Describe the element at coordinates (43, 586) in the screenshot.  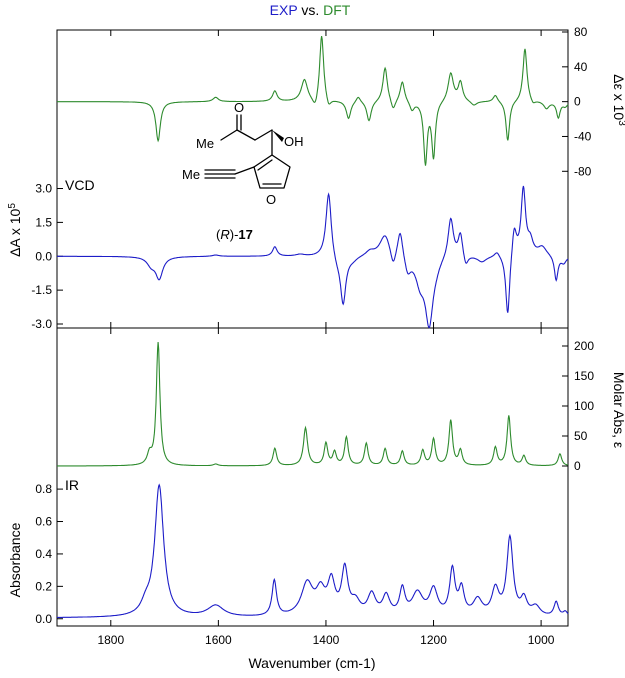
I see `ir-left-tick-label: 0.2` at that location.